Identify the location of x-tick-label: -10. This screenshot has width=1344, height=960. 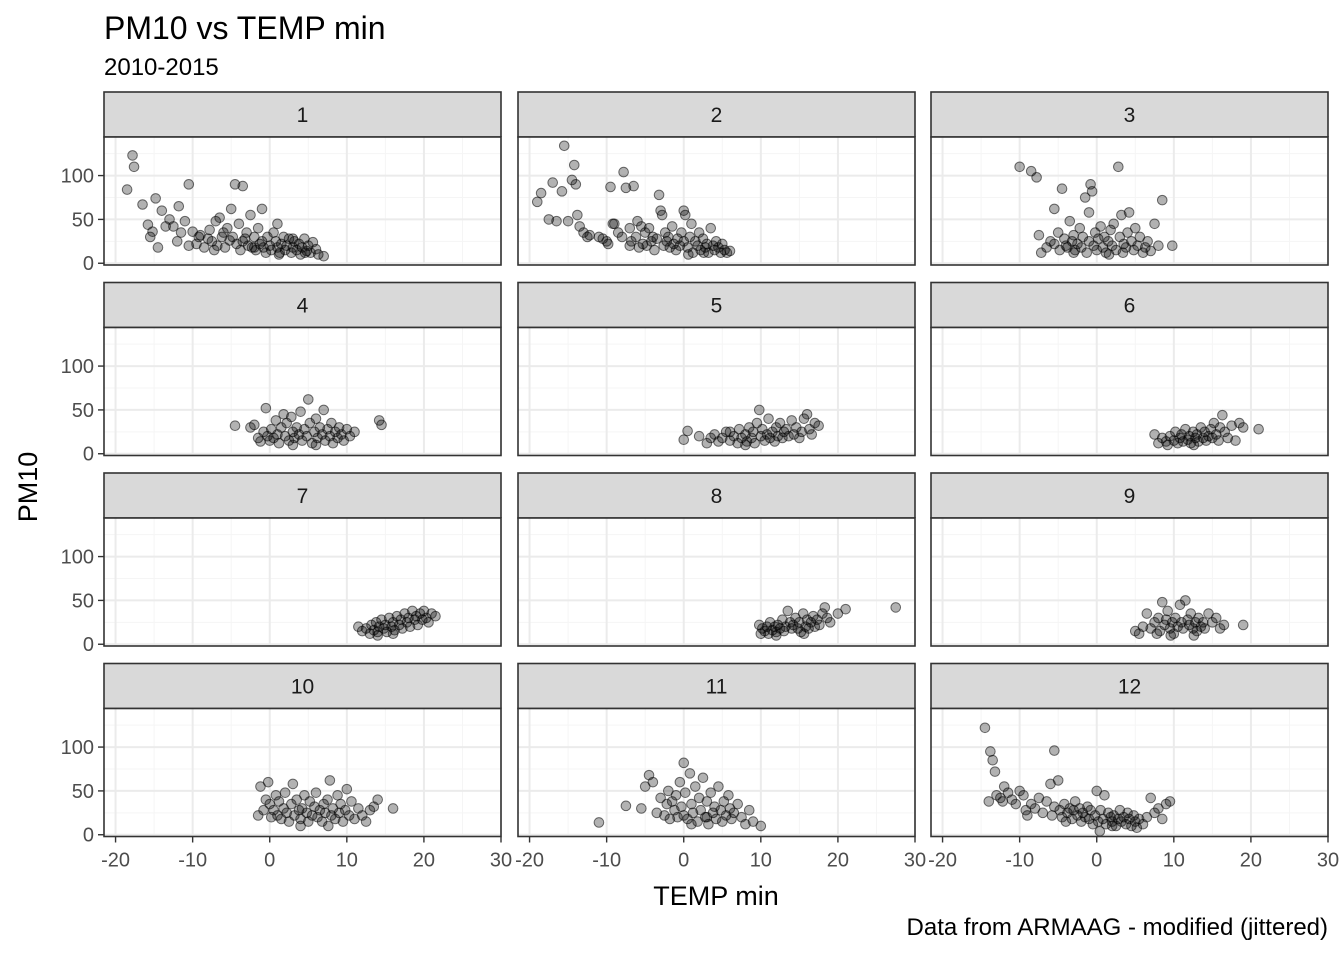
(1019, 861).